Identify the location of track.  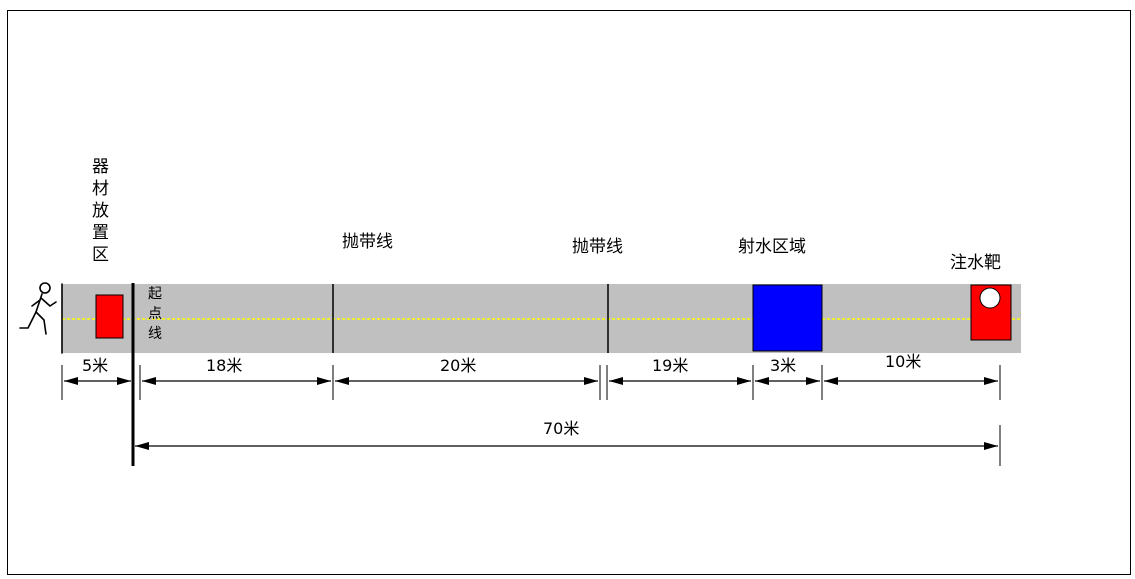
(541, 318).